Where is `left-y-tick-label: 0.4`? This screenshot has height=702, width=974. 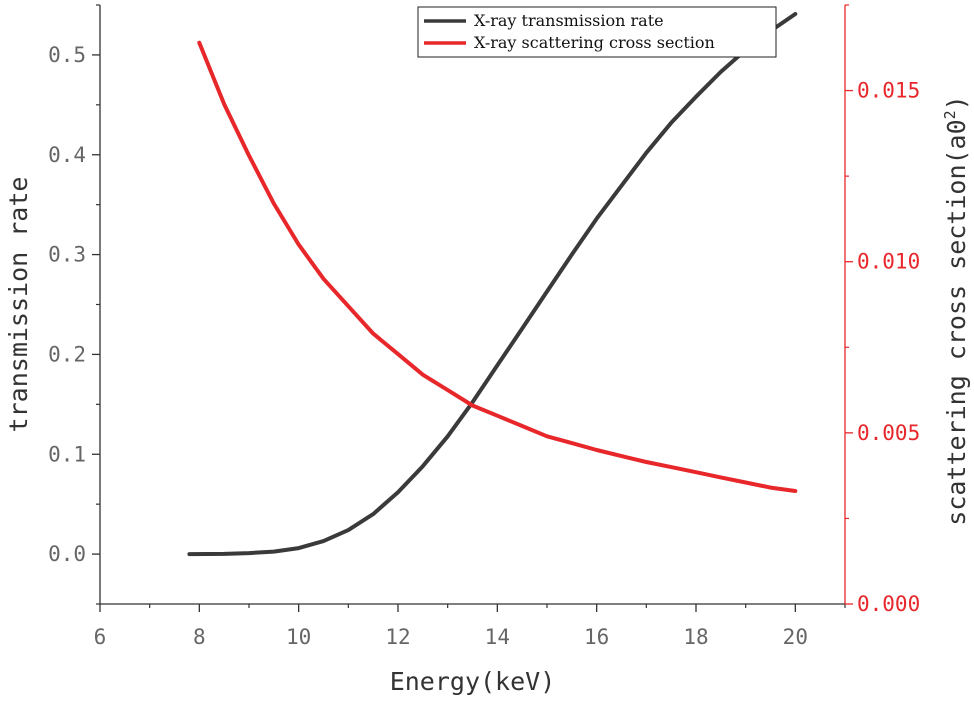
left-y-tick-label: 0.4 is located at coordinates (67, 155).